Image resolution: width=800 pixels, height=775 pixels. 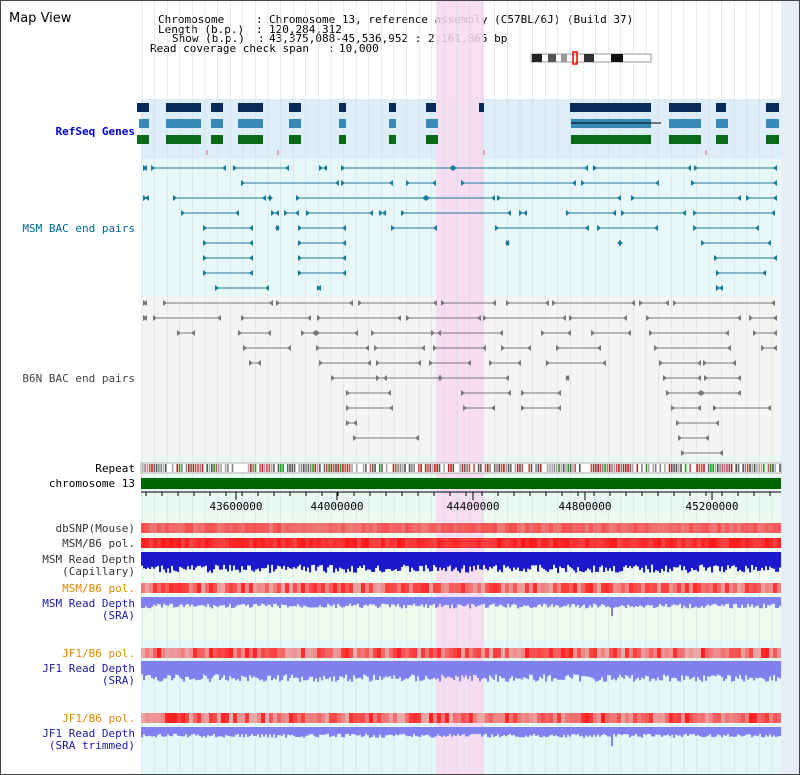 I want to click on depth-spike, so click(x=612, y=737).